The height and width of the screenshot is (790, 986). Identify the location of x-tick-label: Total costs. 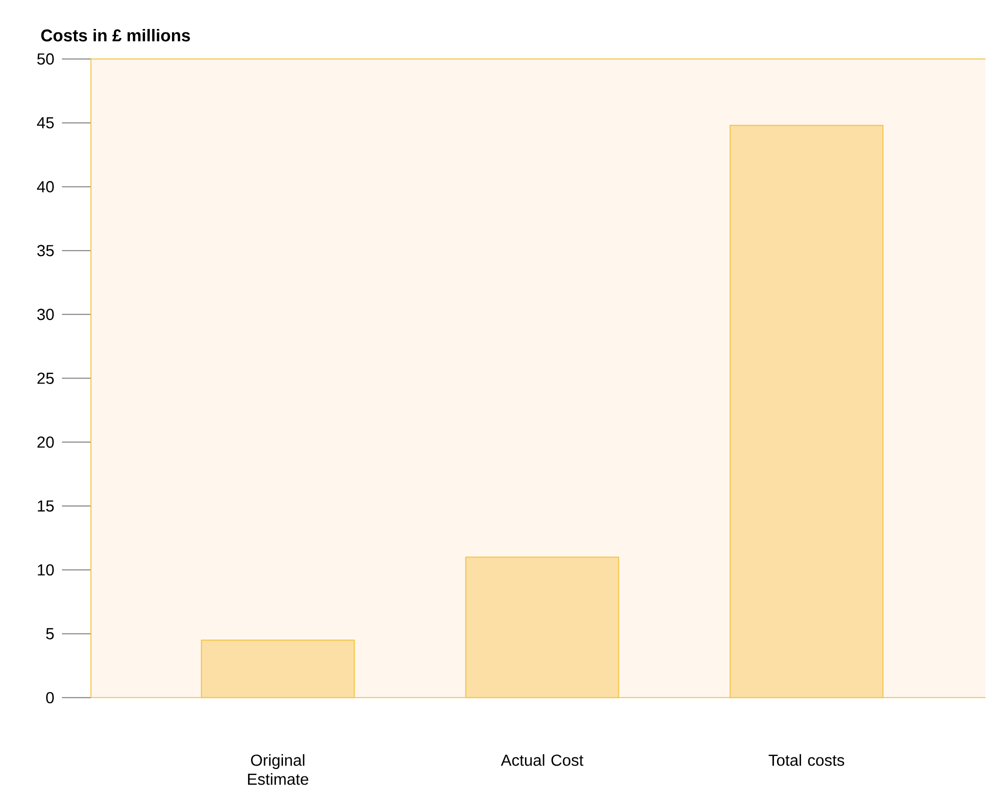
(806, 760).